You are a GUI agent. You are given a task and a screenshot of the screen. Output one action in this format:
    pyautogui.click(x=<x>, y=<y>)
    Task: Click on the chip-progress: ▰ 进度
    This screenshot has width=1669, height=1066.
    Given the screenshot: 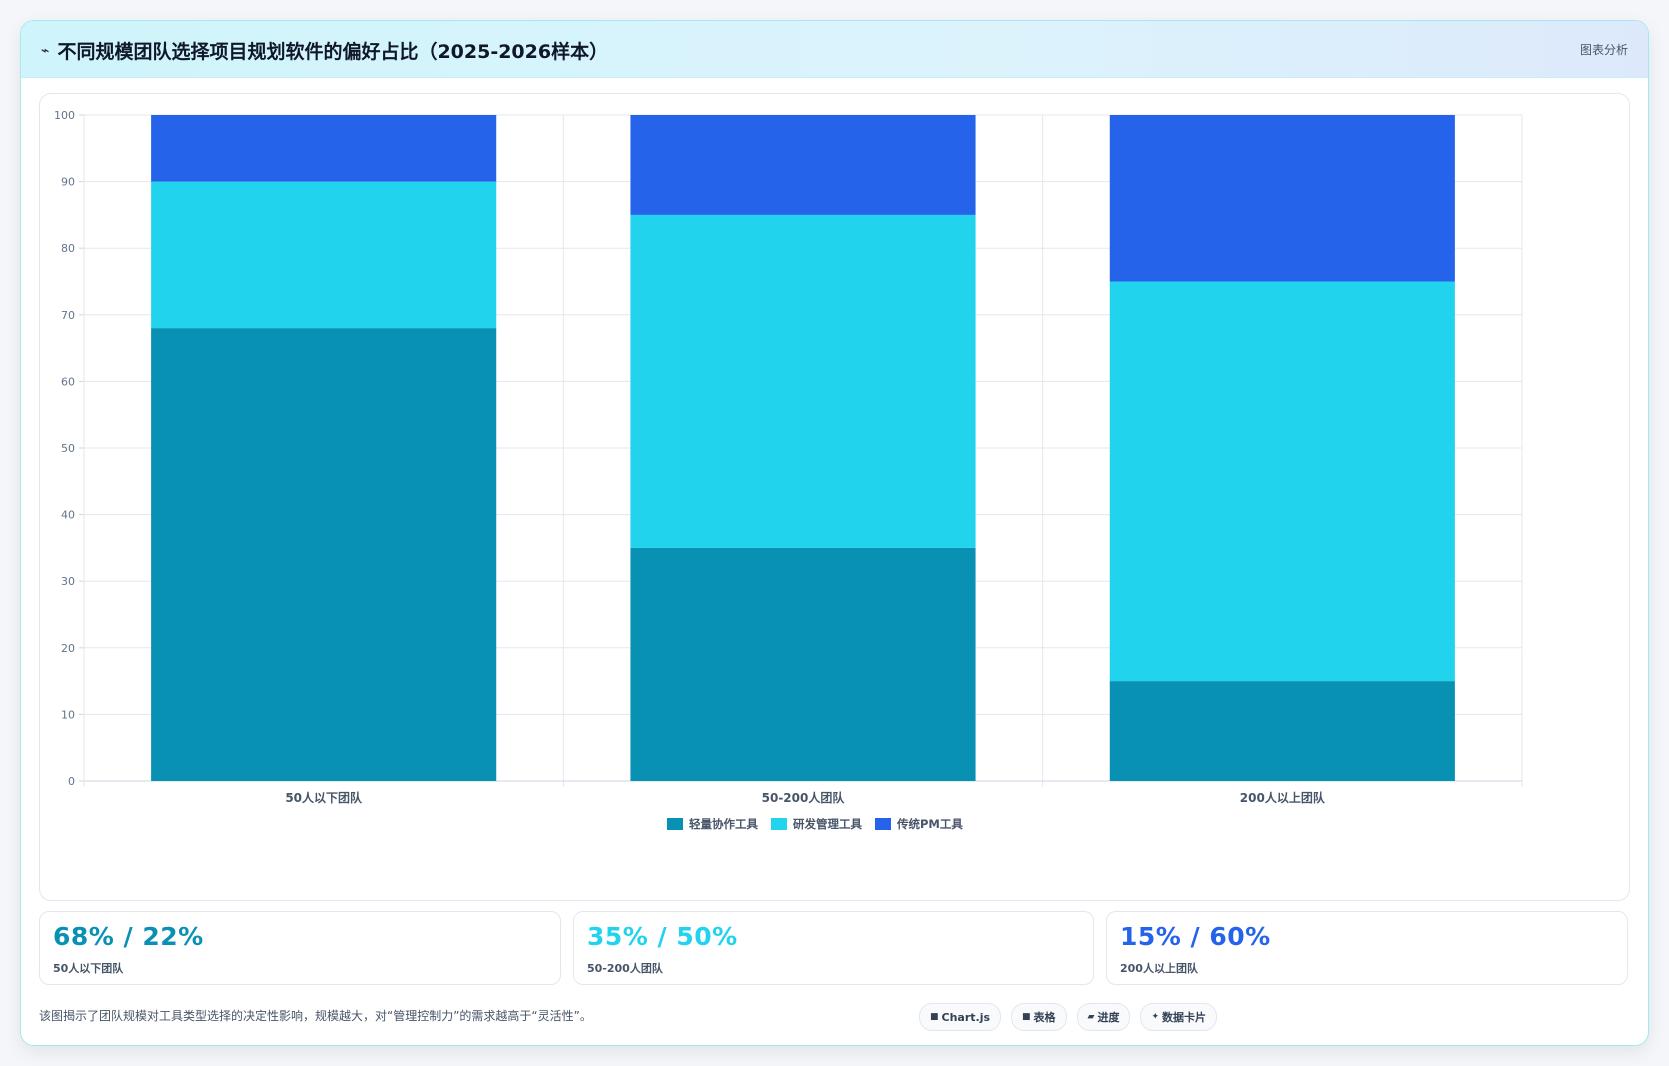 What is the action you would take?
    pyautogui.click(x=1103, y=1017)
    